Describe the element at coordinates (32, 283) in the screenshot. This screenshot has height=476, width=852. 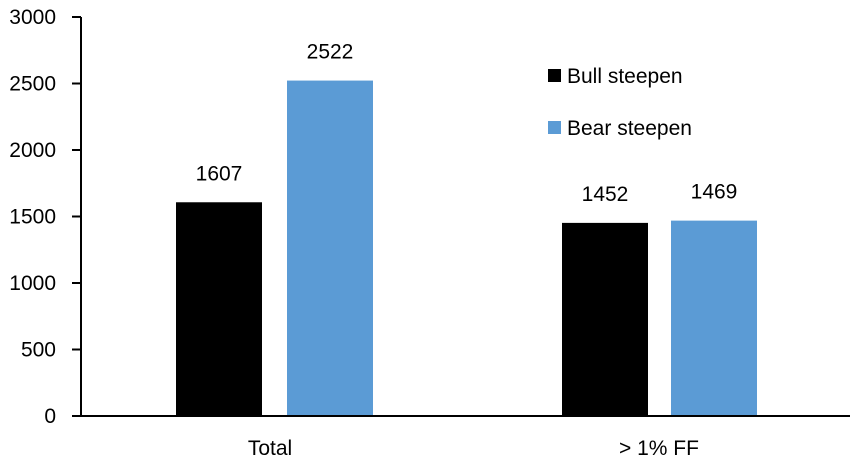
I see `y-tick-label: 1000` at that location.